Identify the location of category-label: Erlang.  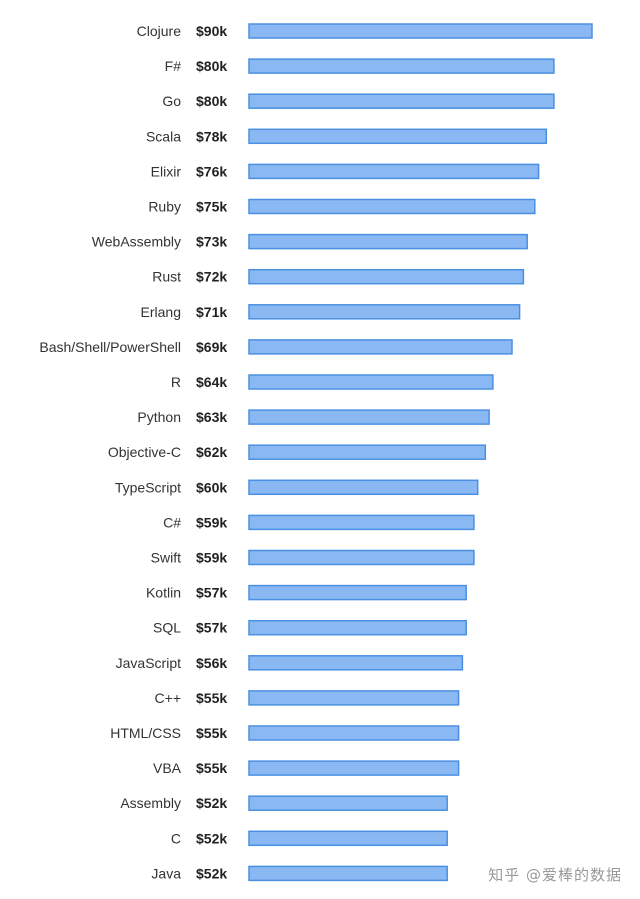
(161, 312).